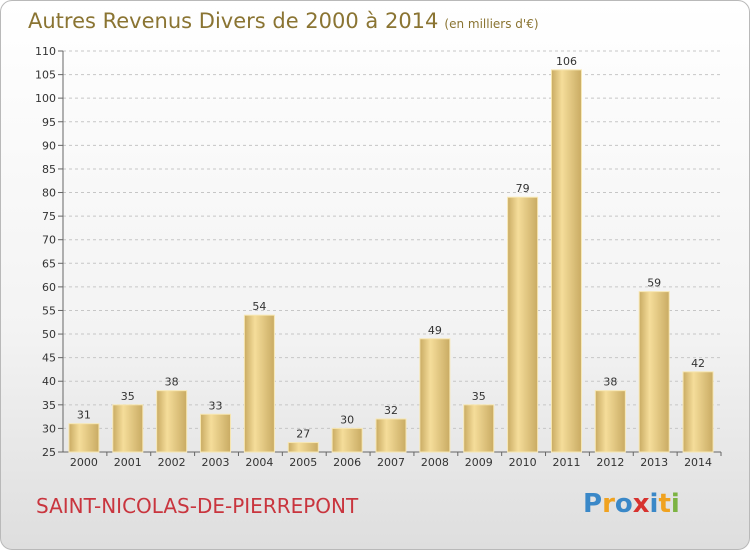  Describe the element at coordinates (84, 415) in the screenshot. I see `value-label-2000: 31` at that location.